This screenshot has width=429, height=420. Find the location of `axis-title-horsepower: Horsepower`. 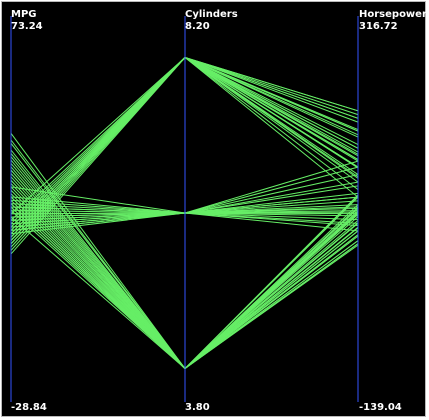

axis-title-horsepower: Horsepower is located at coordinates (393, 14).